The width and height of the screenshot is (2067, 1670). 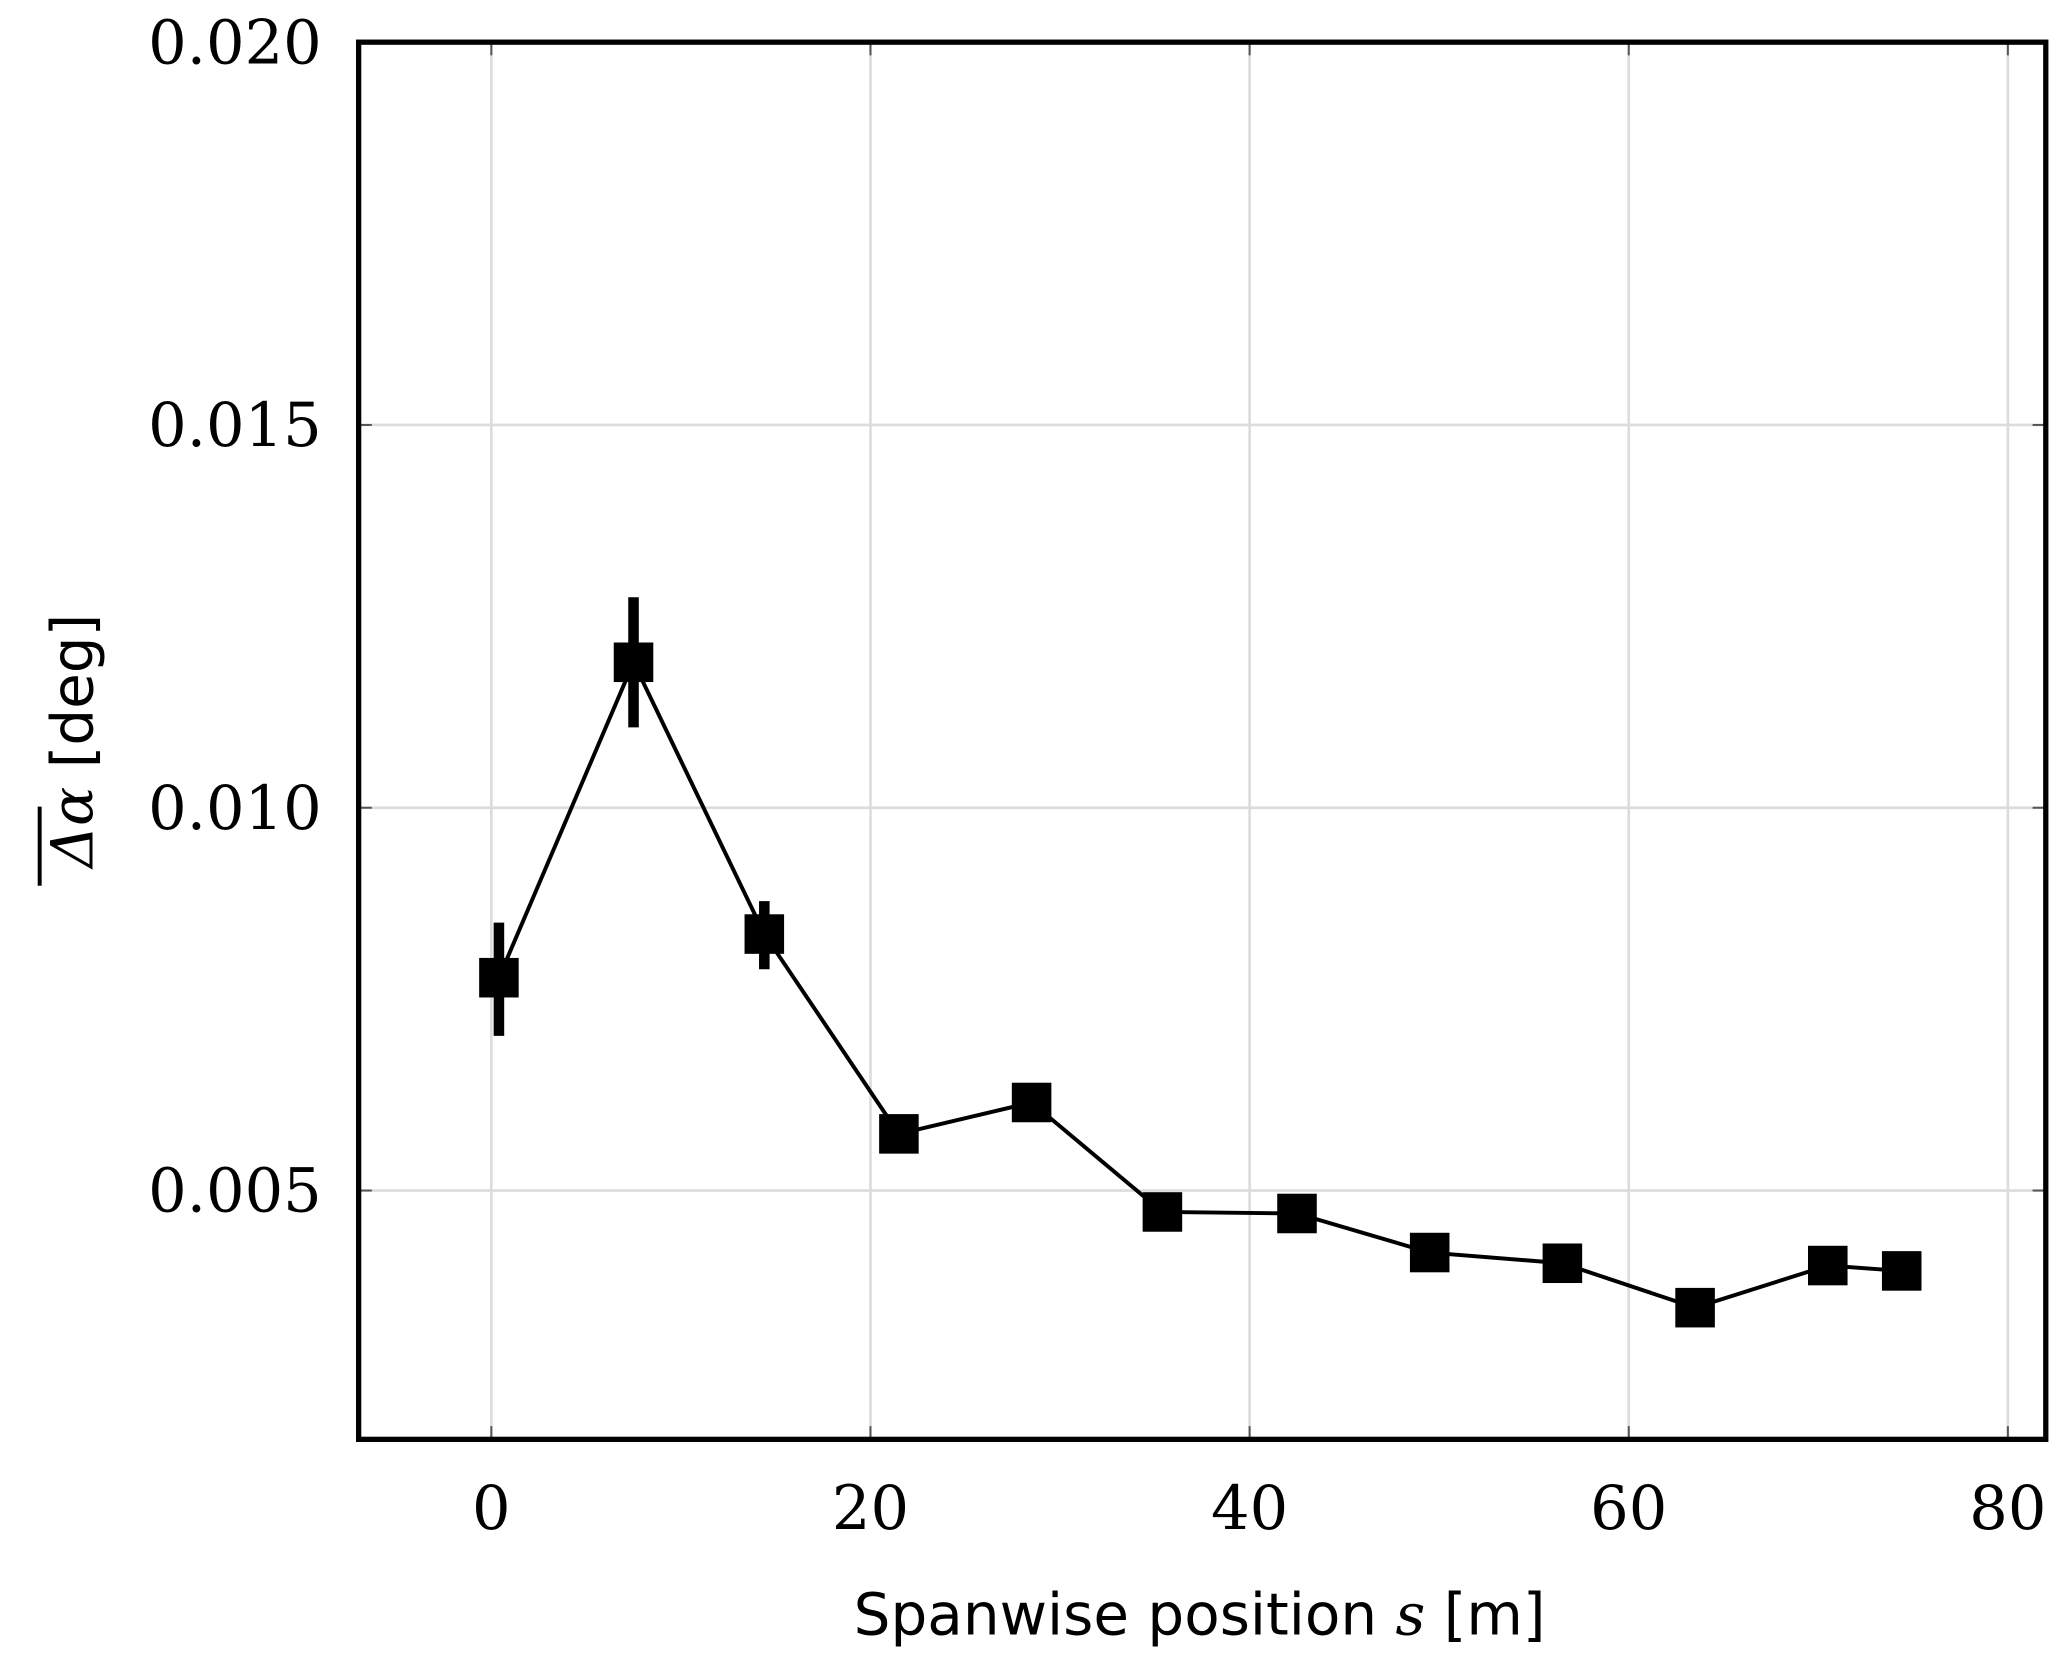 What do you see at coordinates (1628, 1509) in the screenshot?
I see `x-tick-label: 60` at bounding box center [1628, 1509].